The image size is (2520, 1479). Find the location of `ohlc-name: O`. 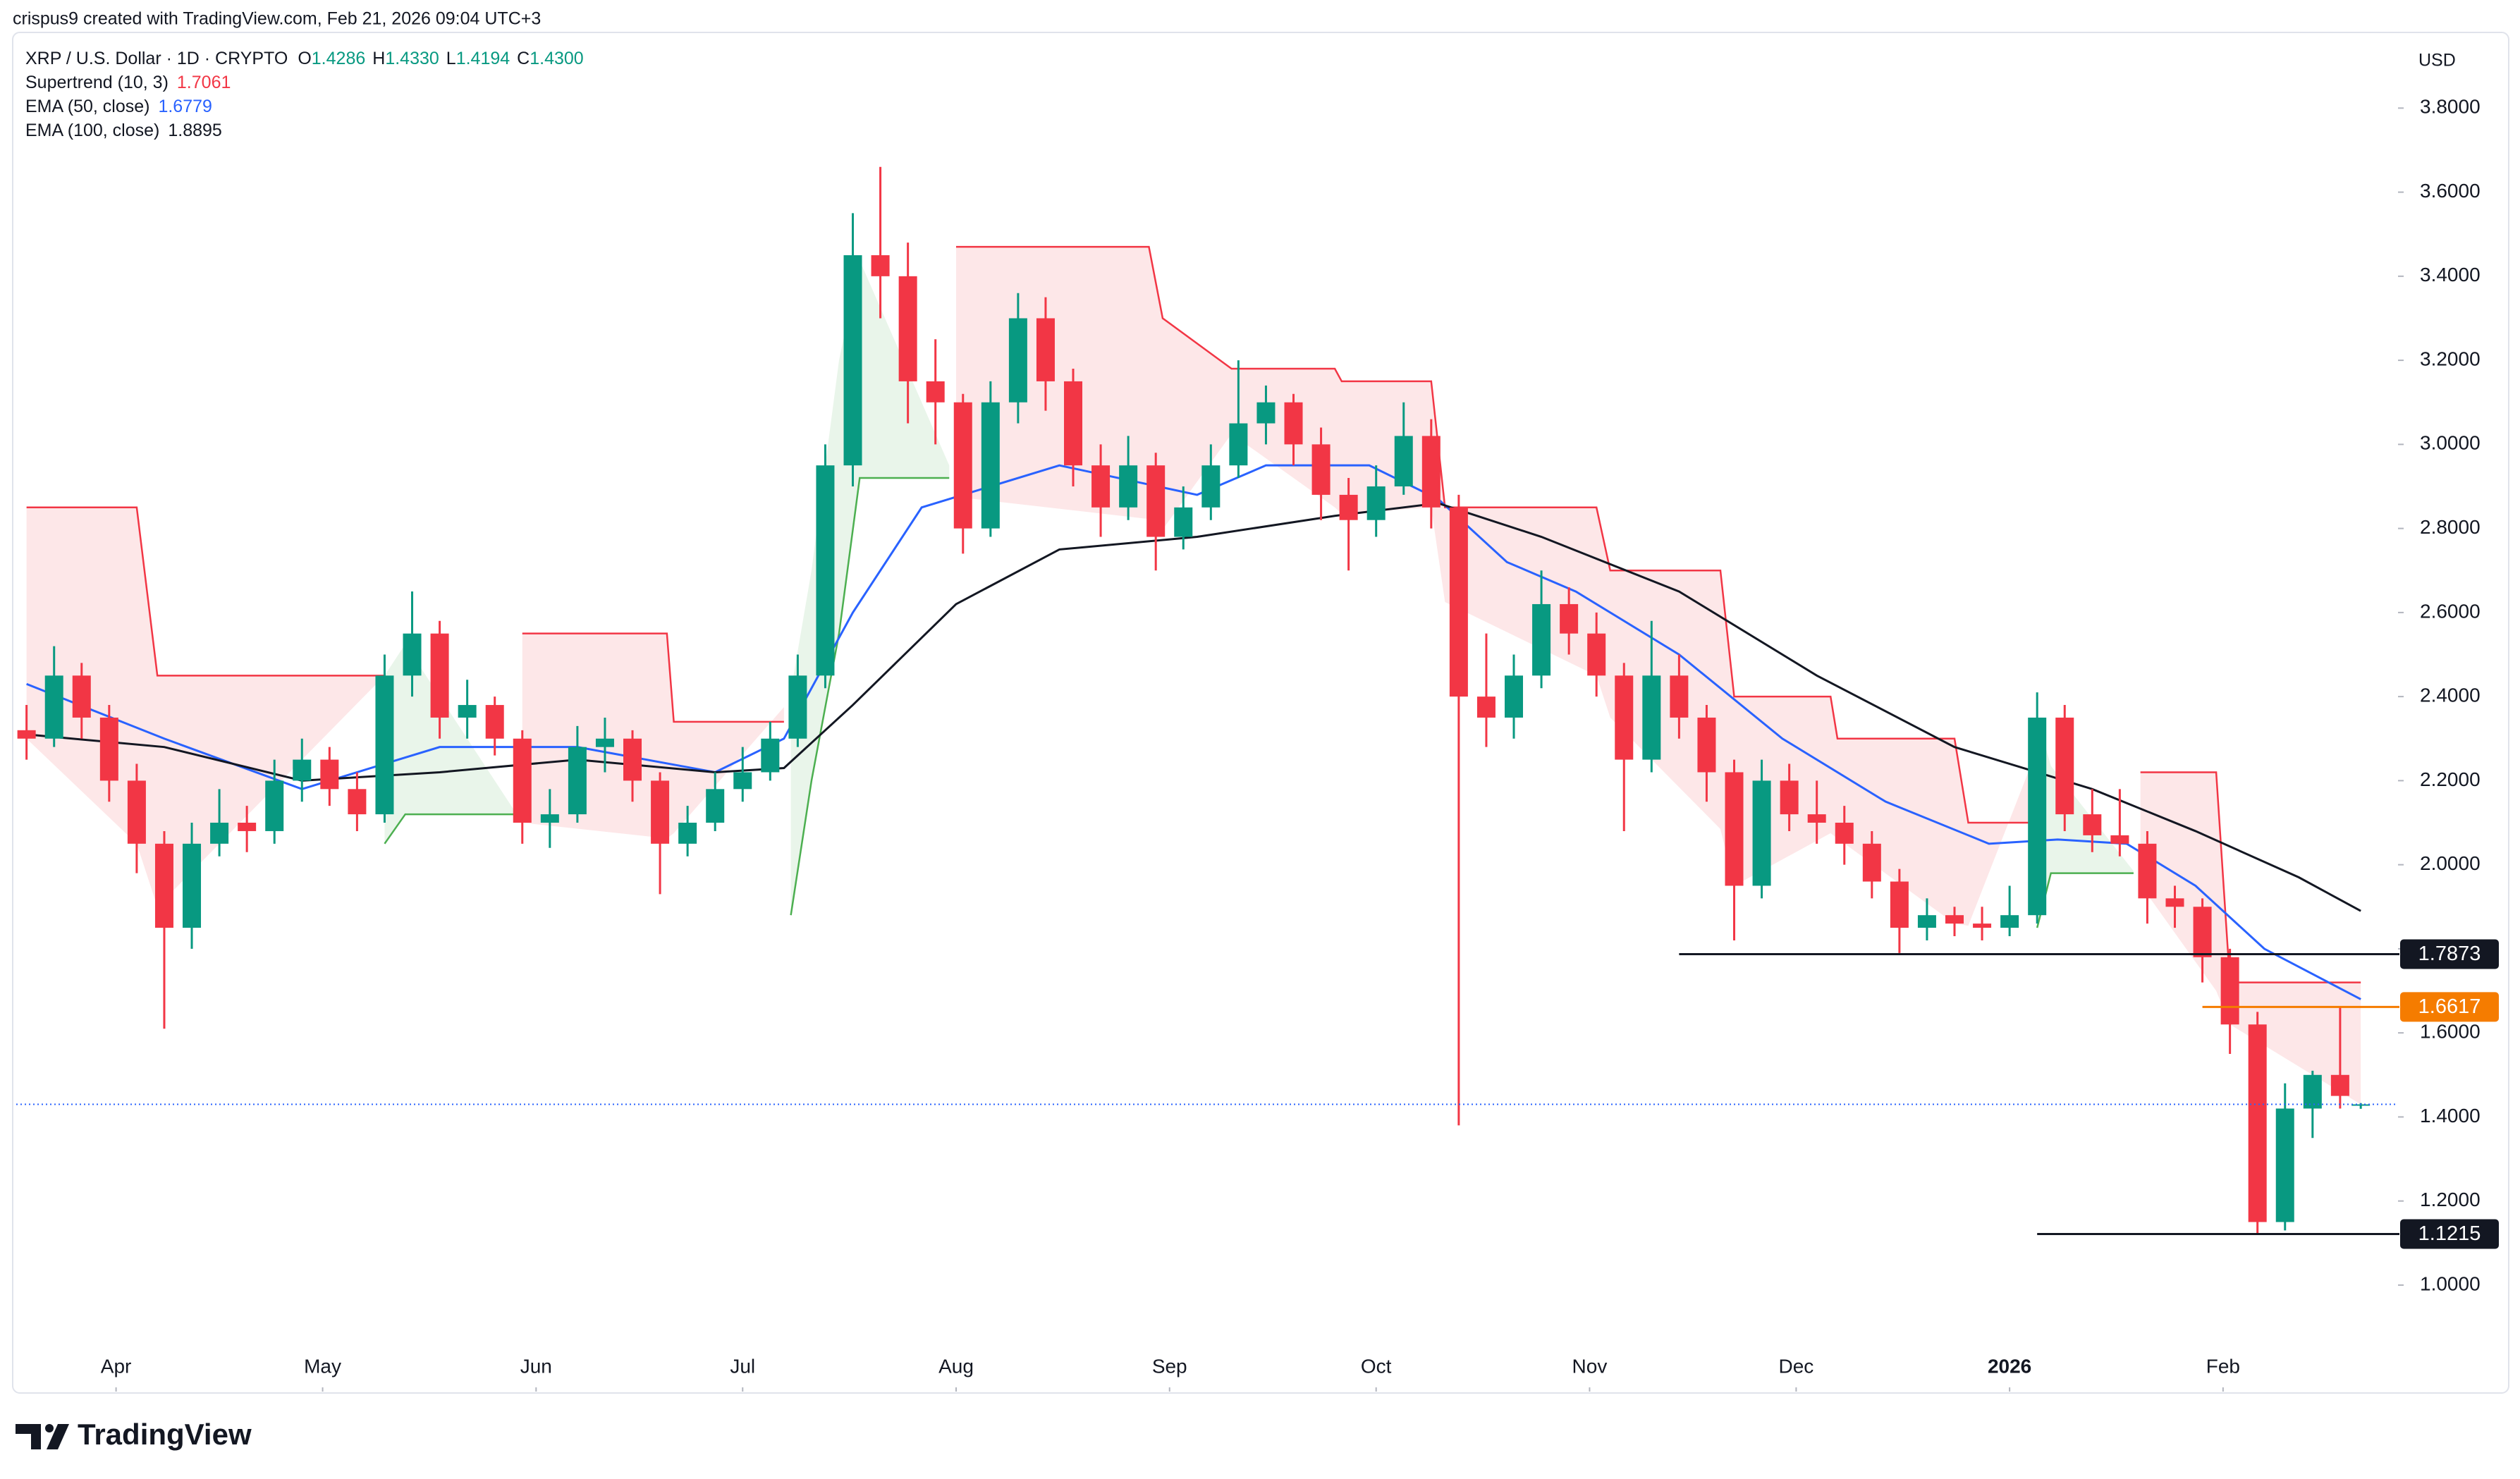

ohlc-name: O is located at coordinates (304, 58).